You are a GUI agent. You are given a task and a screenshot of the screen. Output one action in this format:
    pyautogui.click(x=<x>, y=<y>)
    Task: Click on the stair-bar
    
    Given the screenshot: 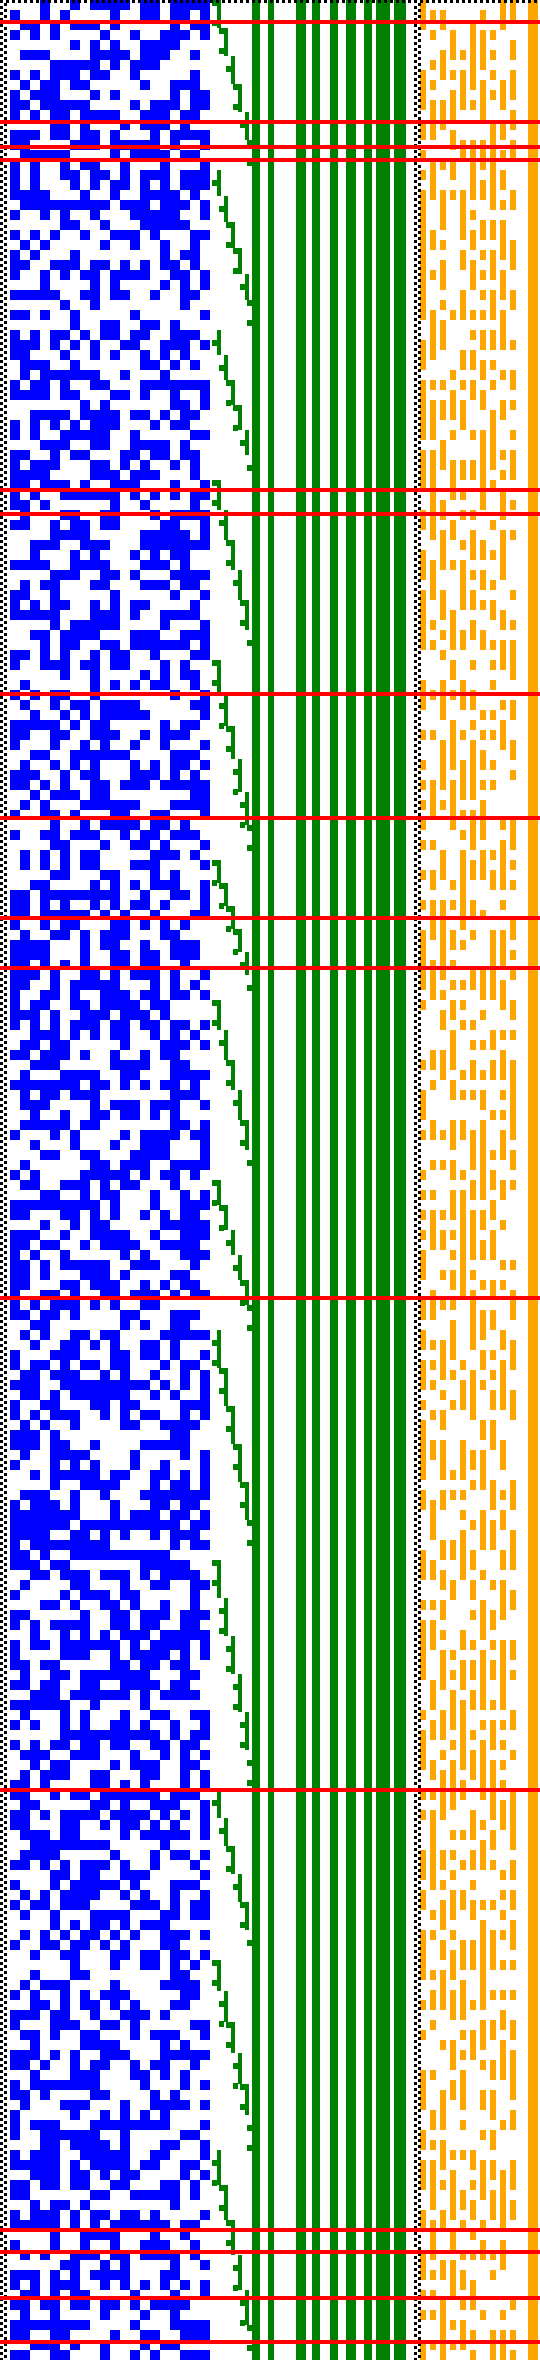 What is the action you would take?
    pyautogui.click(x=233, y=742)
    